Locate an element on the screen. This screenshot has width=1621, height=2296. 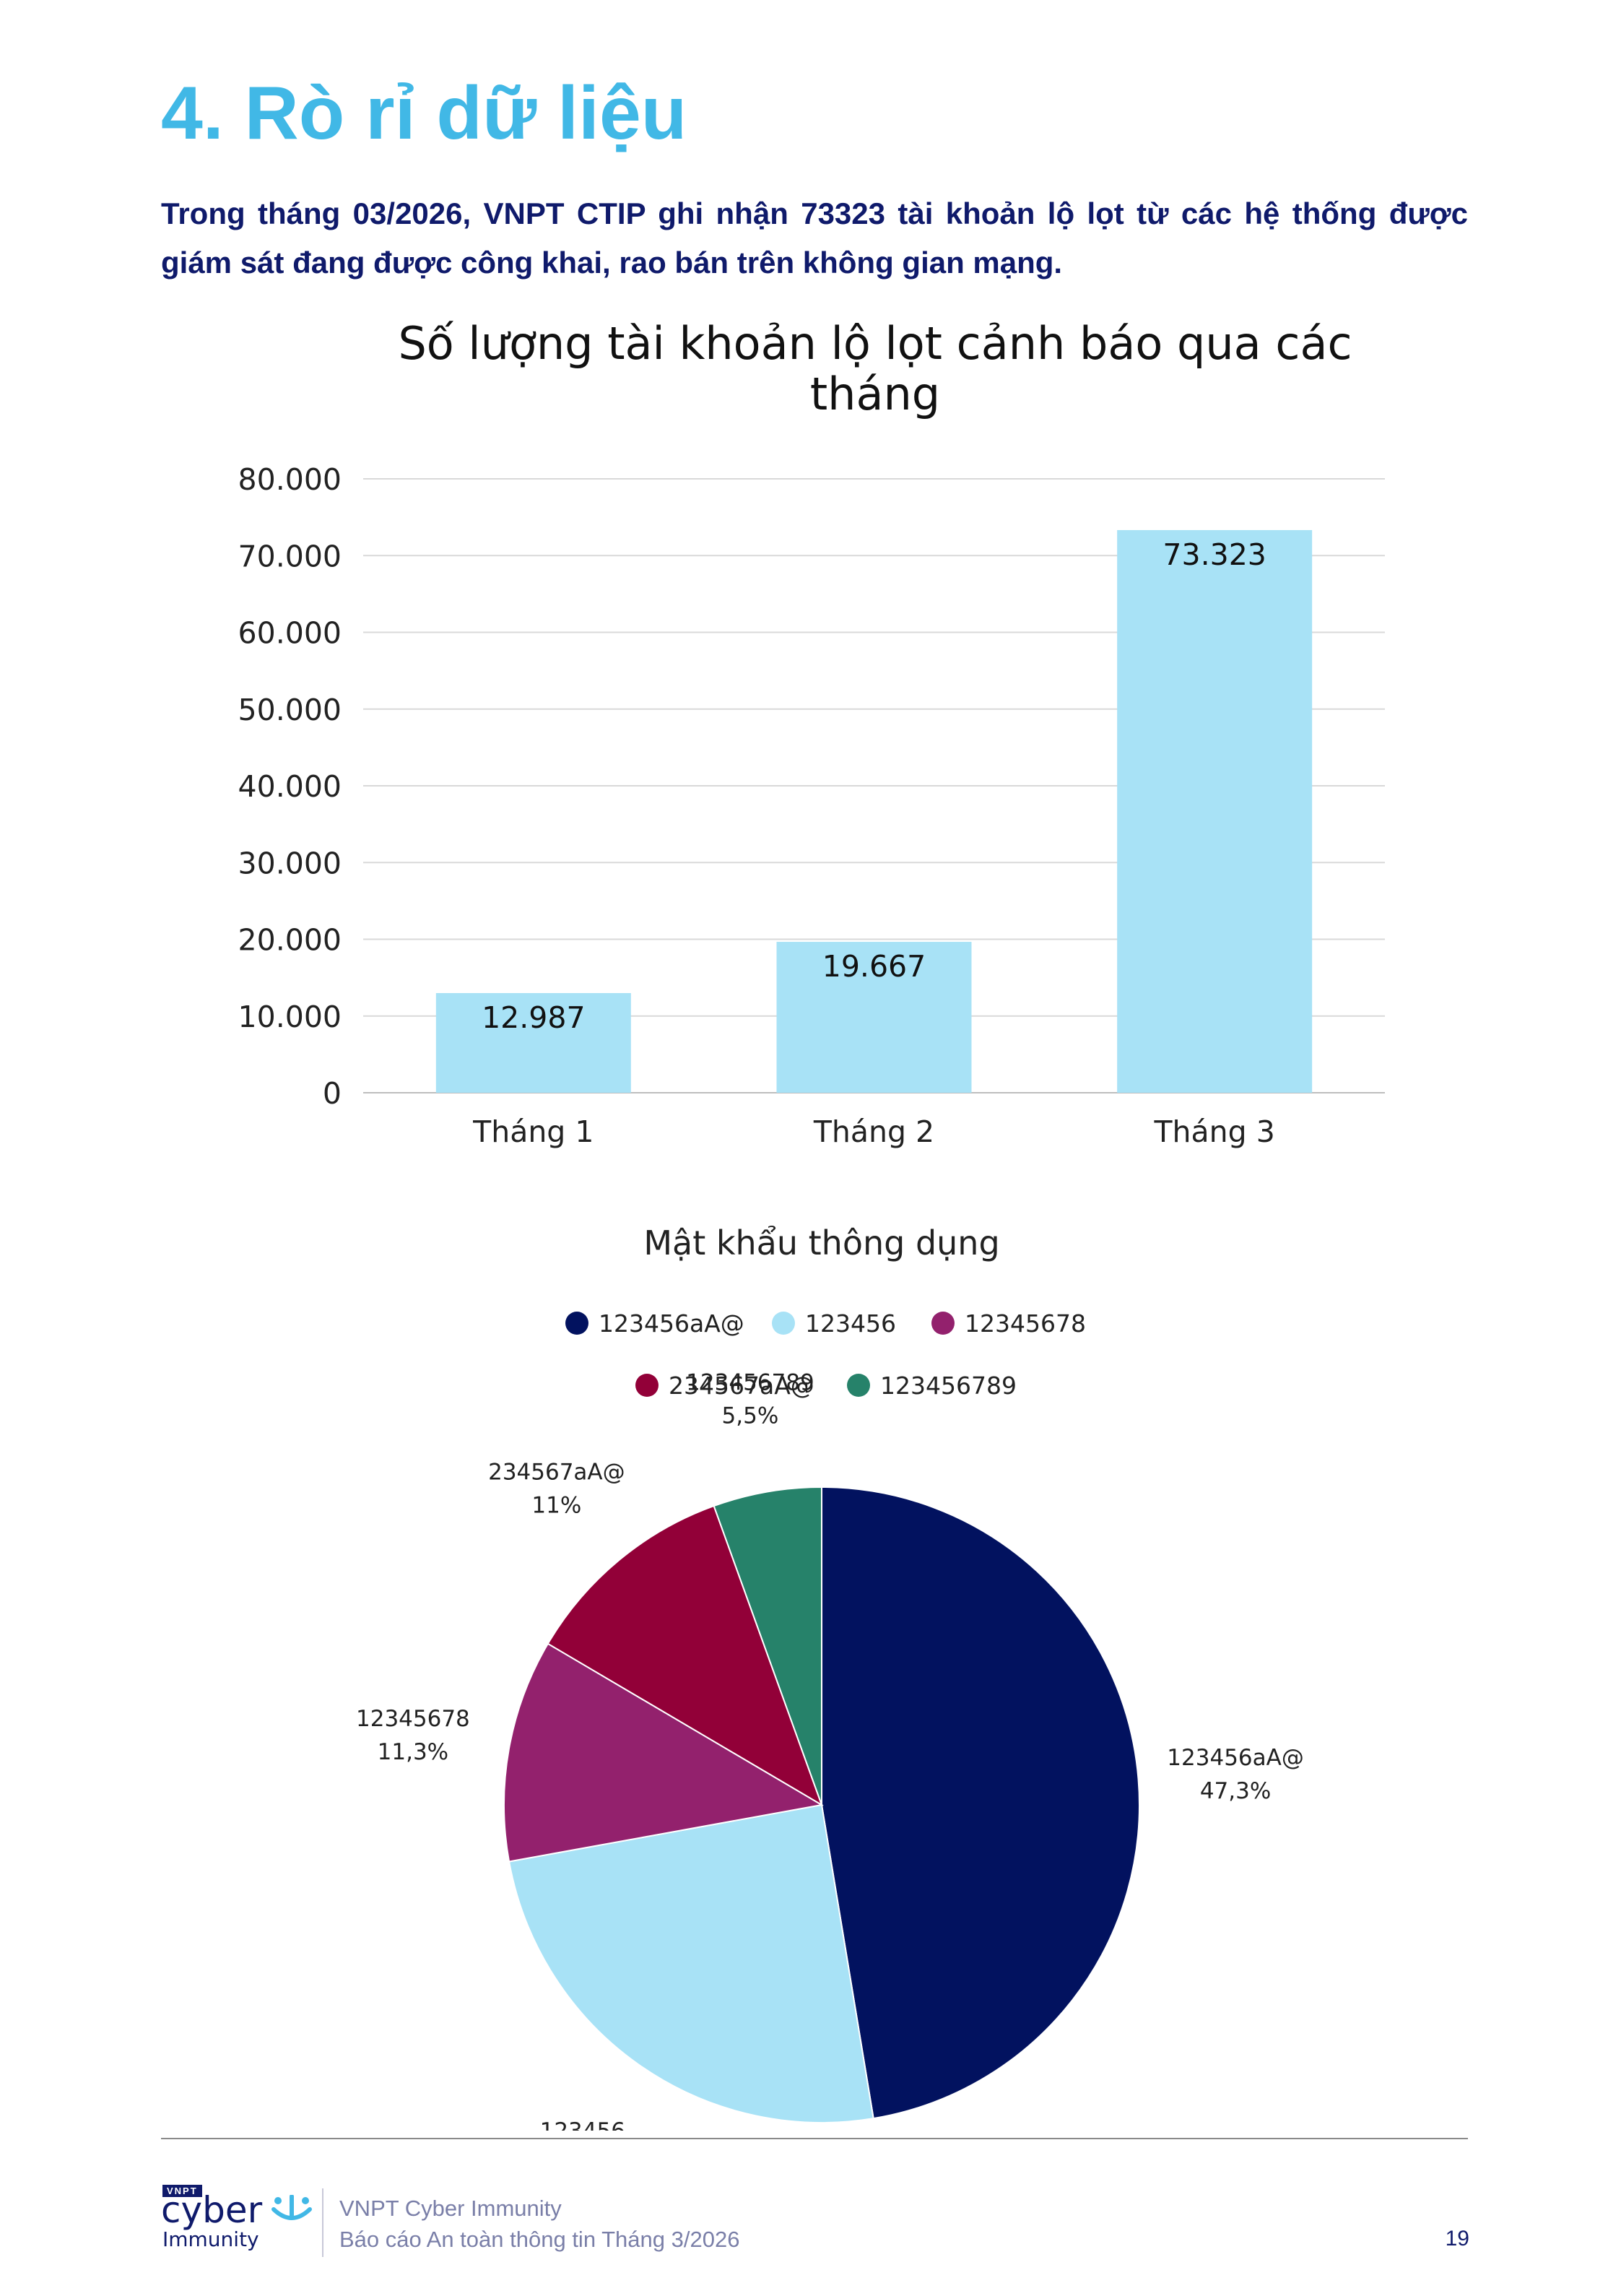
logo-immunity-text: Immunity is located at coordinates (210, 2239).